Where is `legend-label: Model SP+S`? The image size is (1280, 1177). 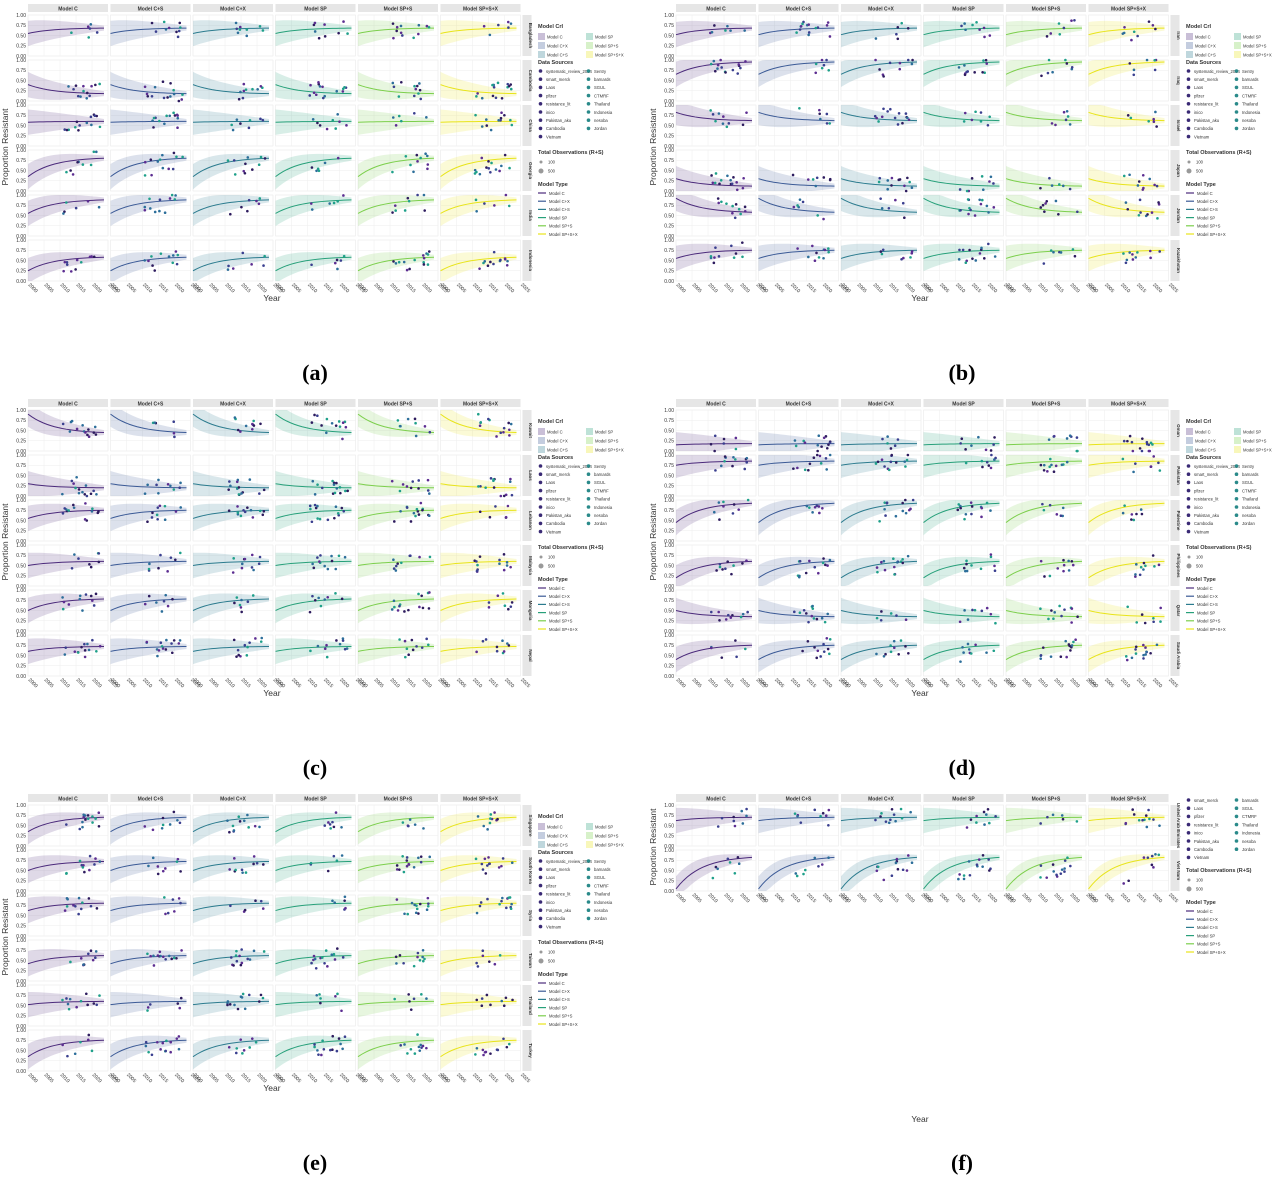
legend-label: Model SP+S is located at coordinates (607, 46).